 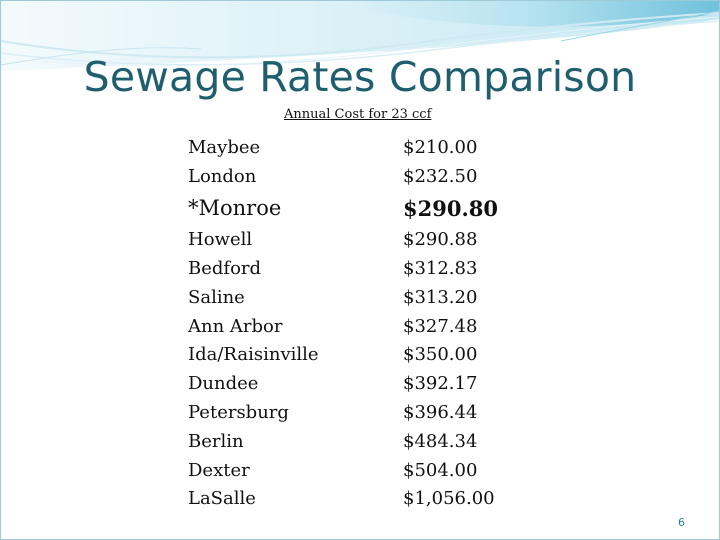 What do you see at coordinates (220, 239) in the screenshot?
I see `city-name: Howell` at bounding box center [220, 239].